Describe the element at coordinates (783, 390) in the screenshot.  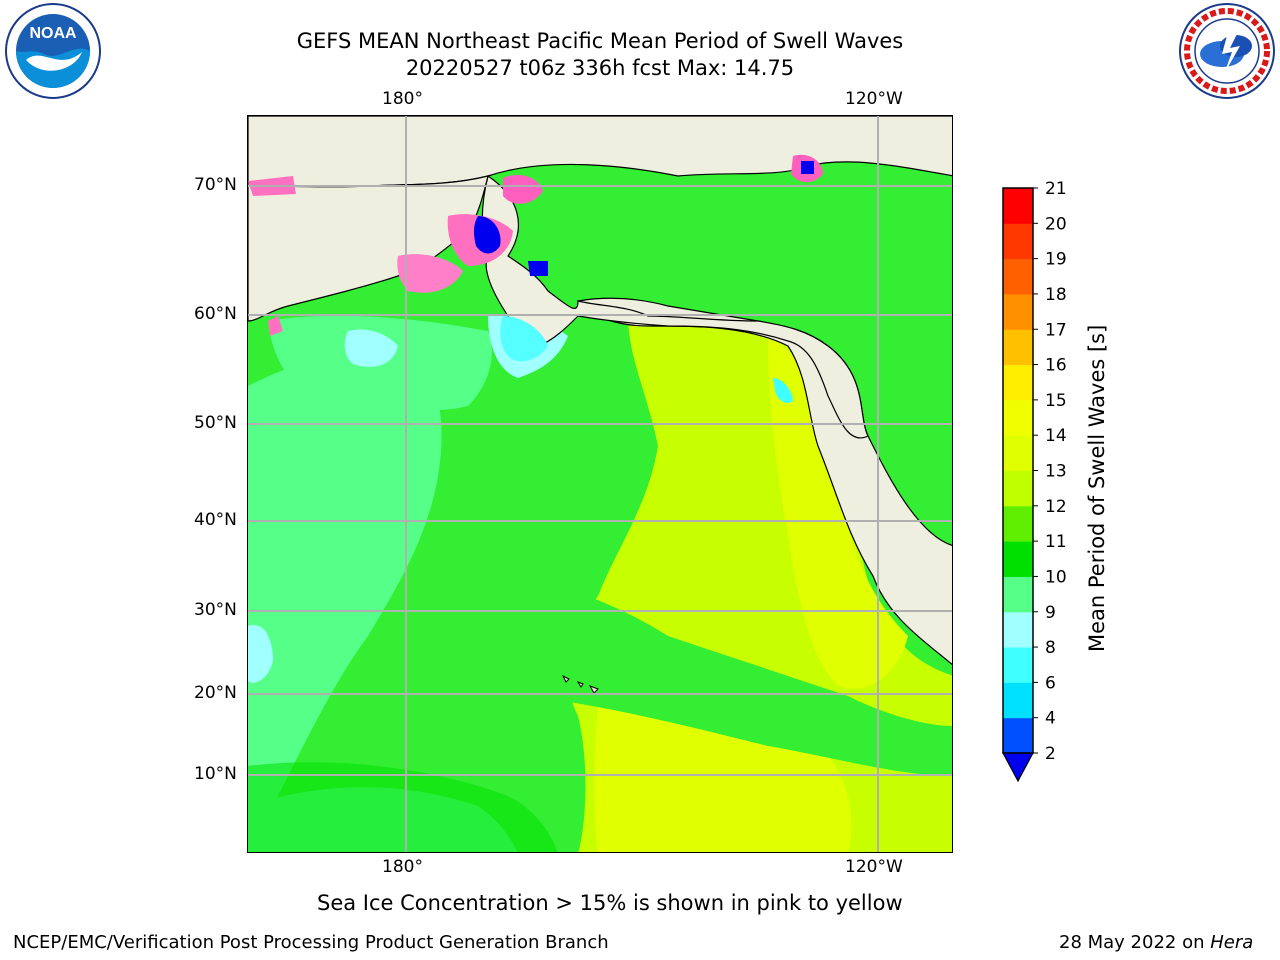
I see `low-period-se-alaska-coast` at that location.